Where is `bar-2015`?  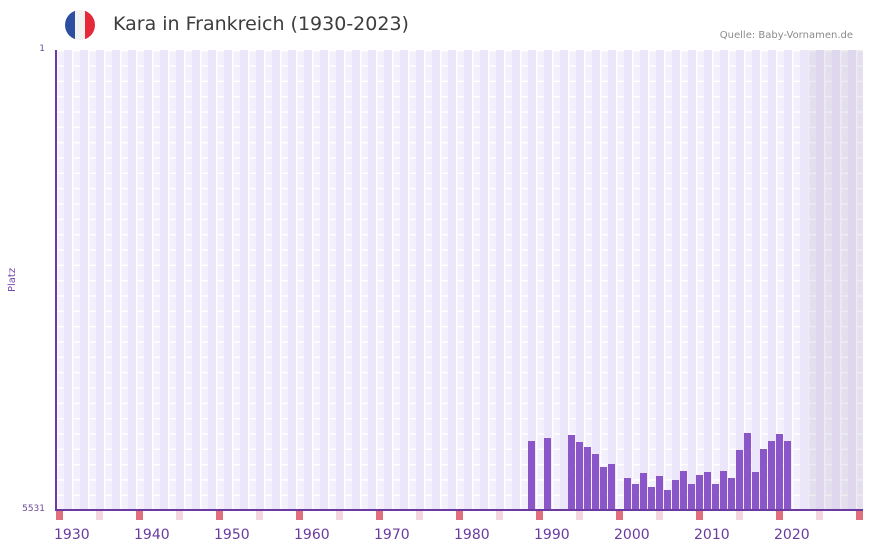
bar-2015 is located at coordinates (739, 480).